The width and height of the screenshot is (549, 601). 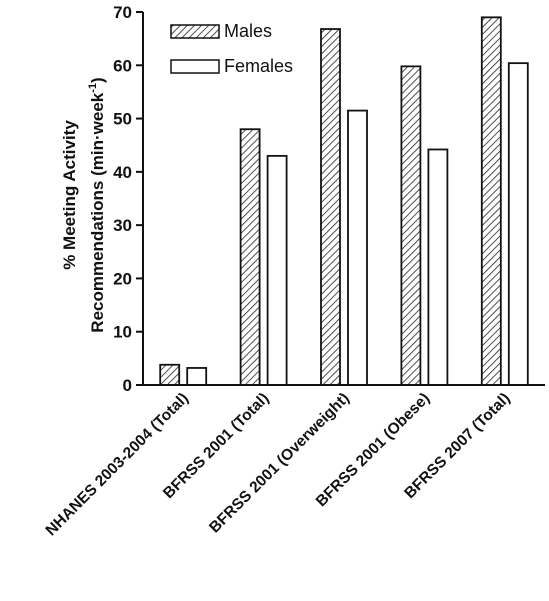 What do you see at coordinates (128, 199) in the screenshot?
I see `y-axis-ticks: 0 10 20 30 40 50 60 70` at bounding box center [128, 199].